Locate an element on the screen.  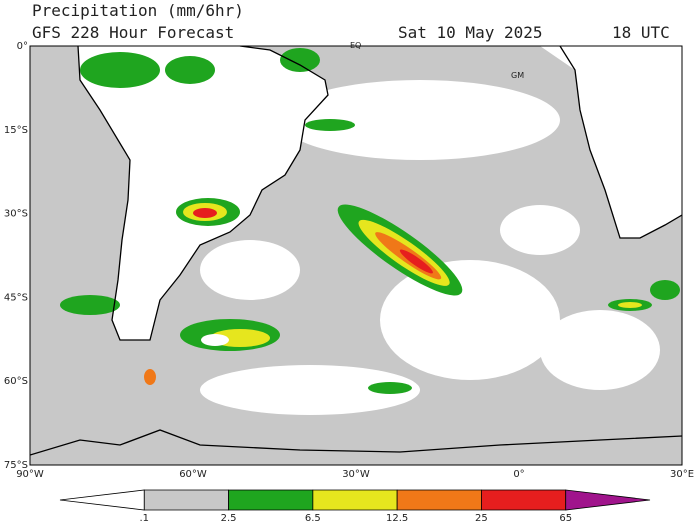
lon-label: 30°E is located at coordinates (682, 474).